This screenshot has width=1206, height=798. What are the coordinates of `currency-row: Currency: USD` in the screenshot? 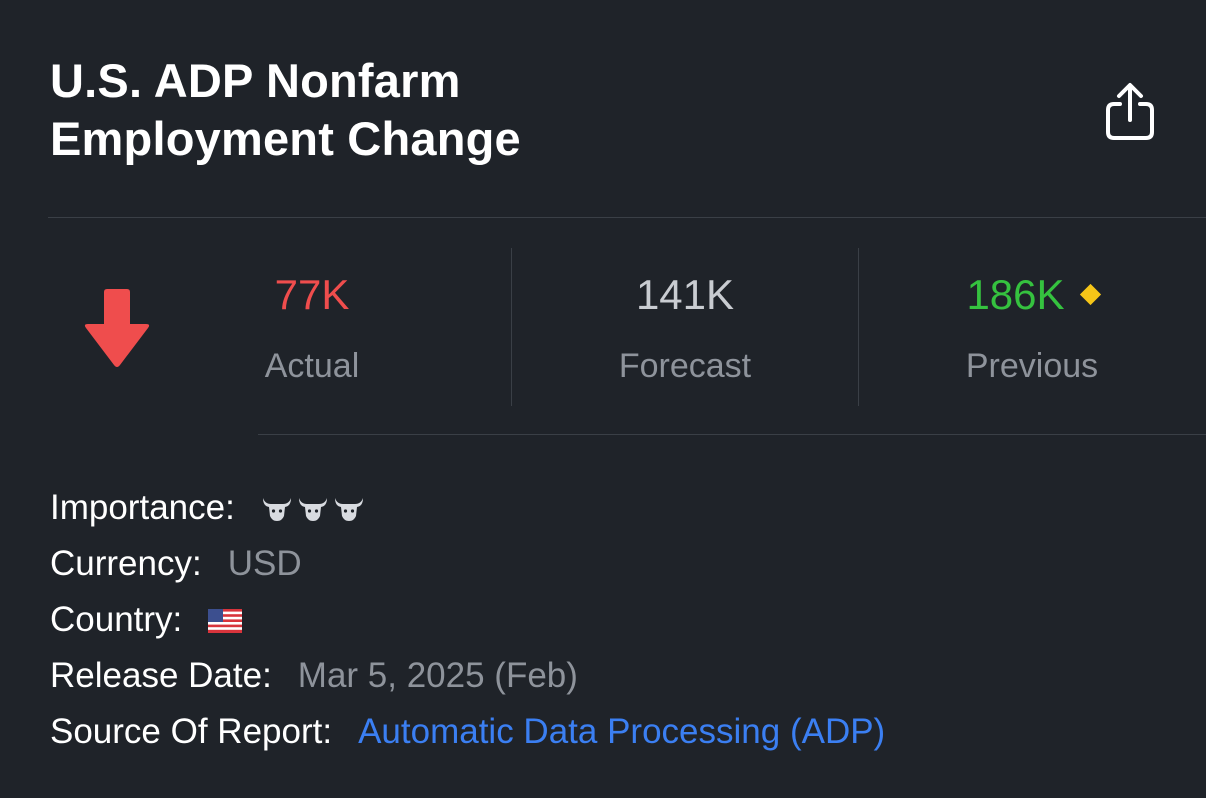 It's located at (467, 564).